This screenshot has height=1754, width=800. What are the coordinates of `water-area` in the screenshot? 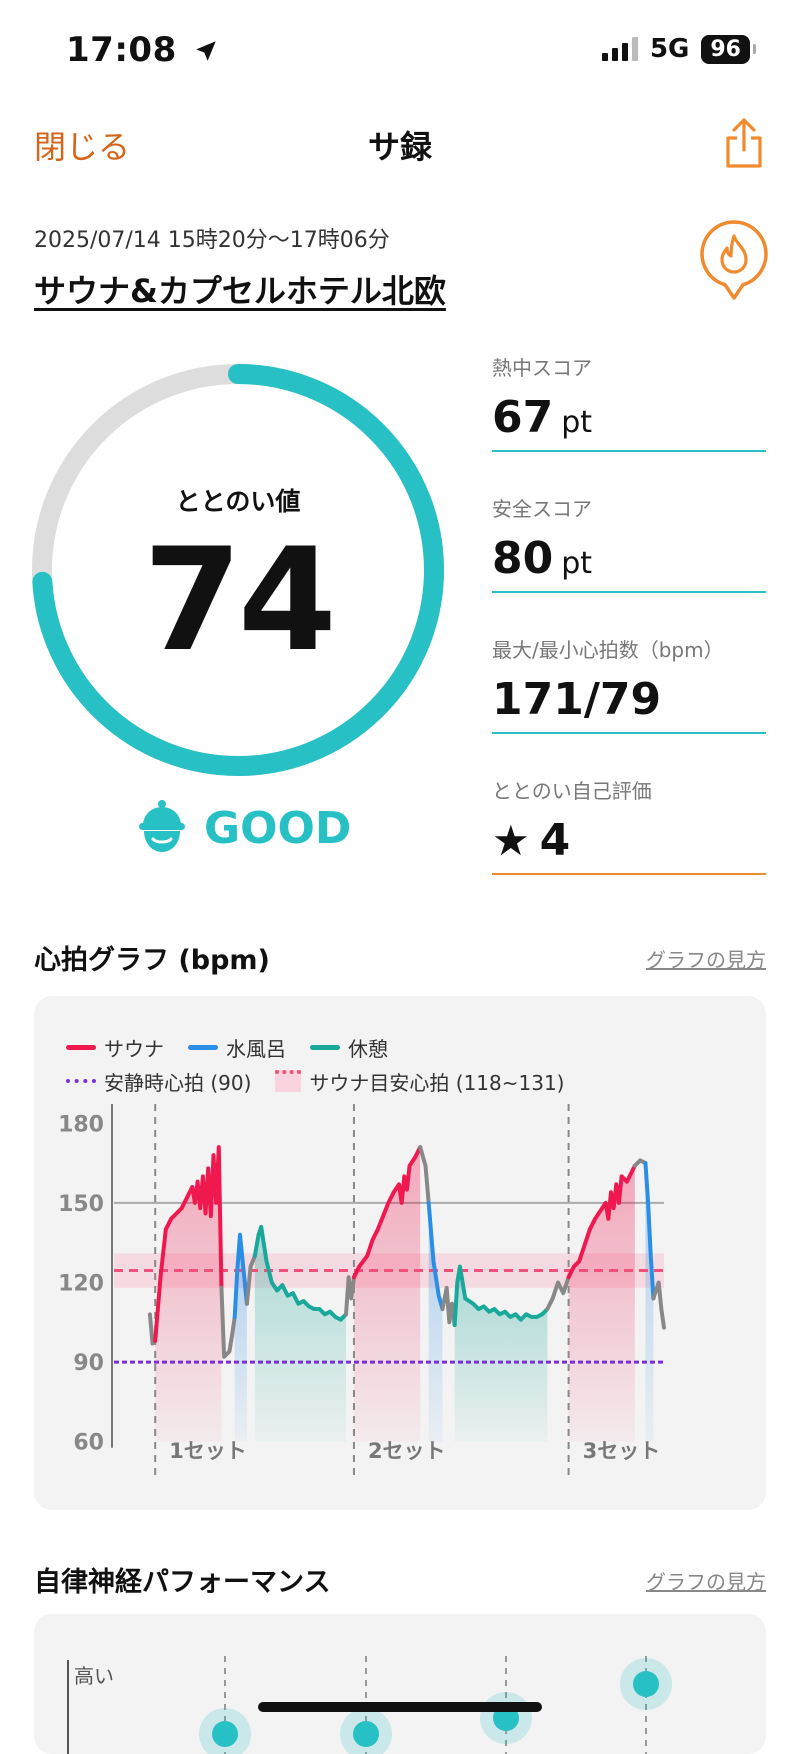 It's located at (649, 1302).